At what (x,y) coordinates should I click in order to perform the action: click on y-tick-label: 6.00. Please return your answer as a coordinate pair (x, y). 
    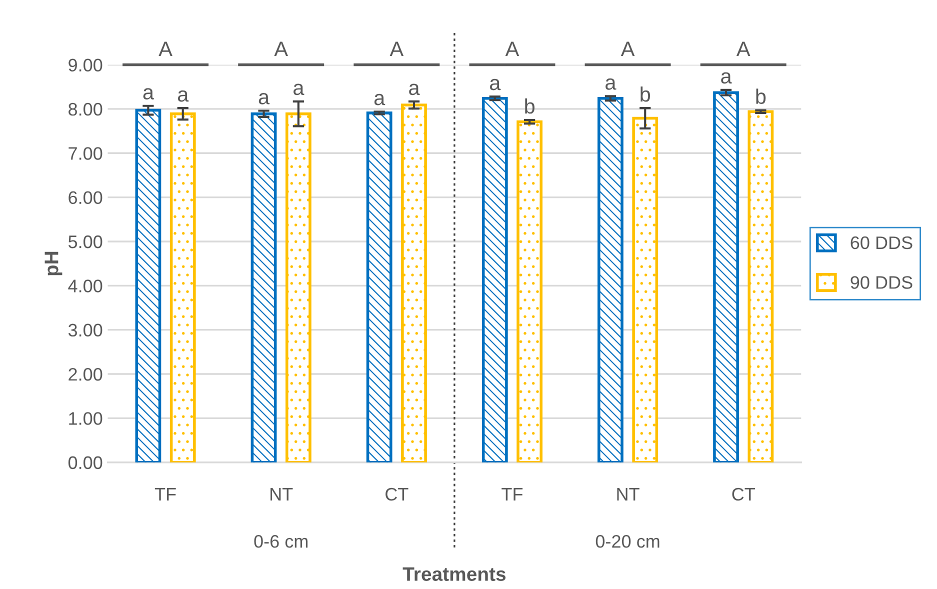
    Looking at the image, I should click on (85, 197).